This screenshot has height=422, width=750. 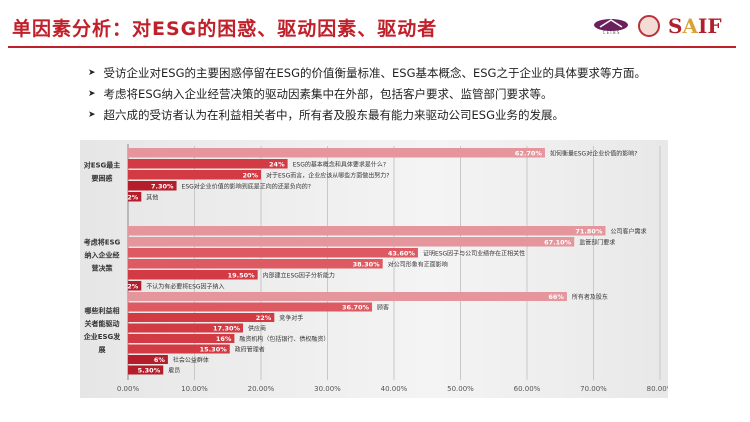 I want to click on bar-value-label: 17.30%, so click(x=227, y=329).